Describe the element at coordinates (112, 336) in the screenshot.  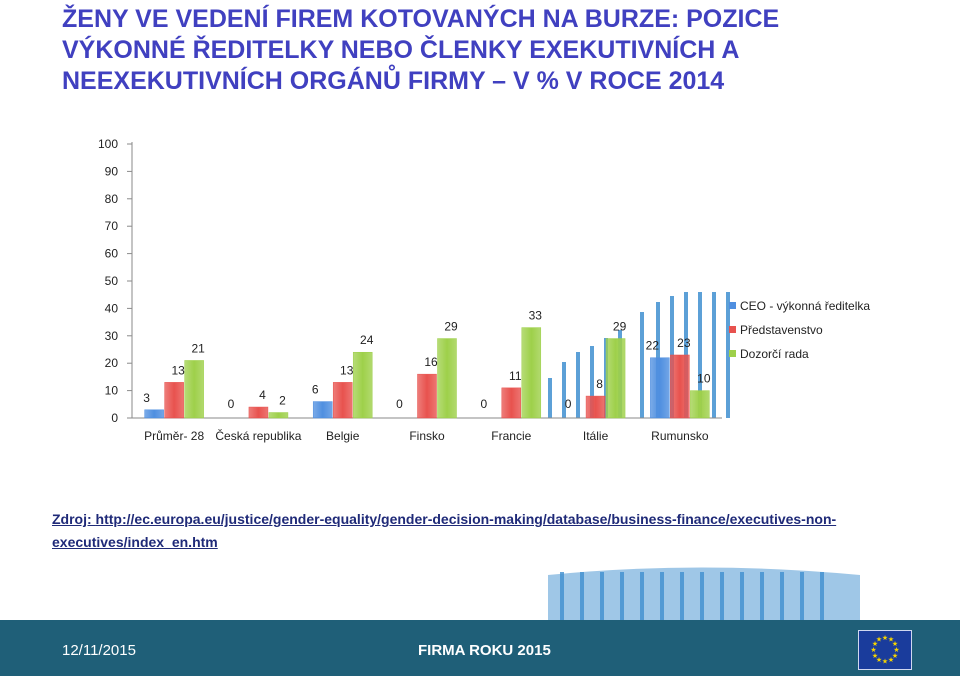
I see `y-tick-label-3: 30` at that location.